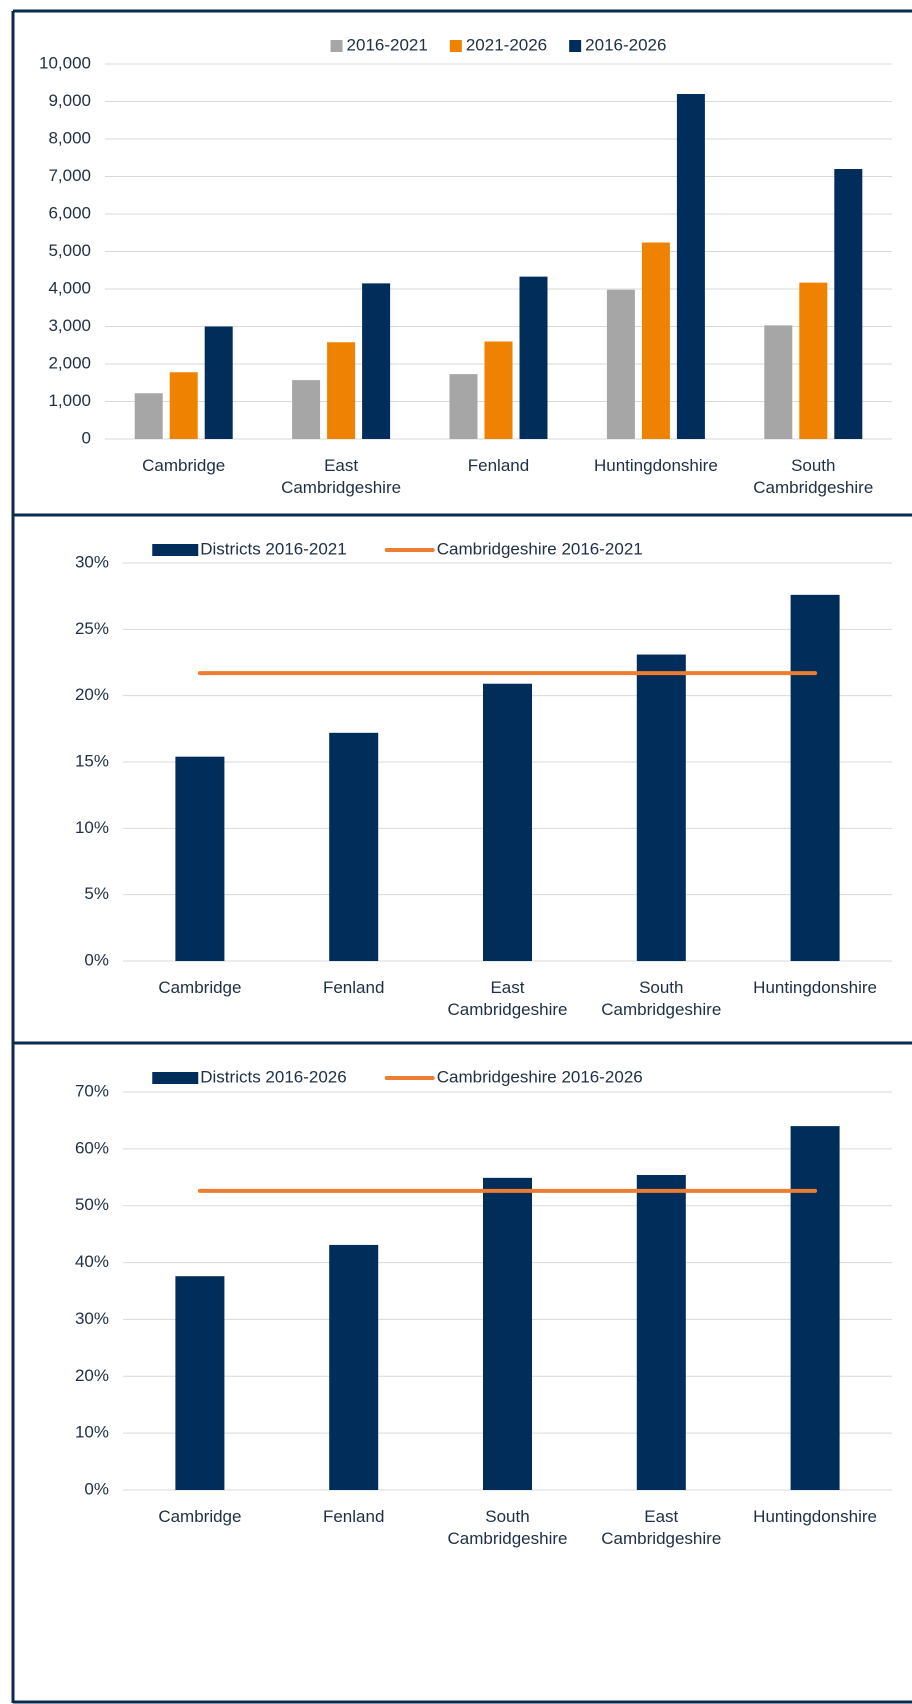  I want to click on legend-label: Districts 2016-2026, so click(273, 1076).